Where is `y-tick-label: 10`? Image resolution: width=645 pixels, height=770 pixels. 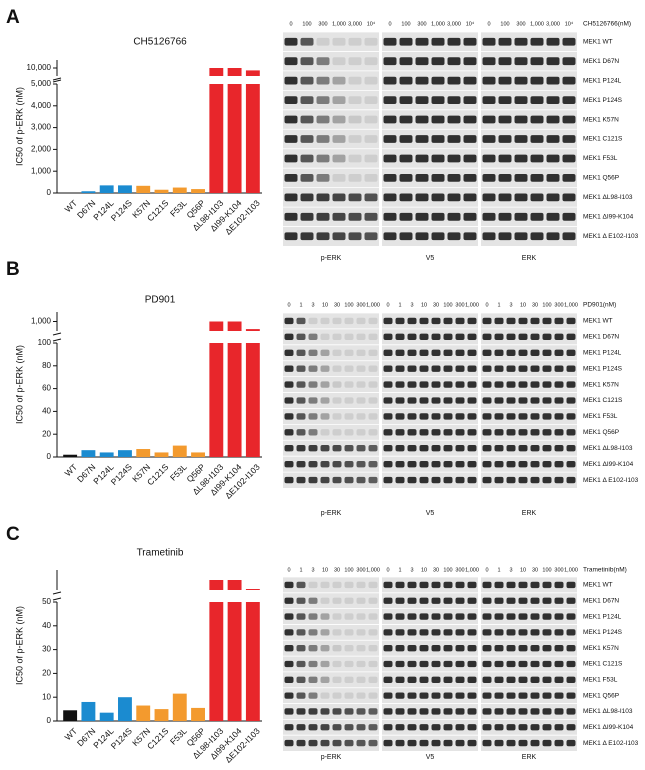 y-tick-label: 10 is located at coordinates (46, 696).